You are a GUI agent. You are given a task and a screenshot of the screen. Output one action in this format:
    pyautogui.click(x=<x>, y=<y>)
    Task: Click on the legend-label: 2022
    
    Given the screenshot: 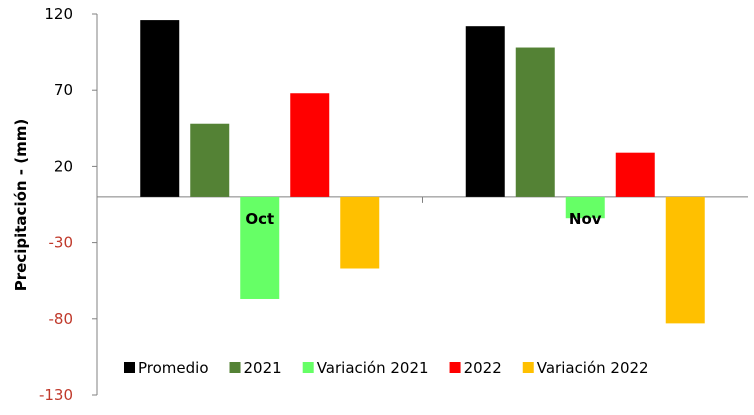 What is the action you would take?
    pyautogui.click(x=483, y=368)
    